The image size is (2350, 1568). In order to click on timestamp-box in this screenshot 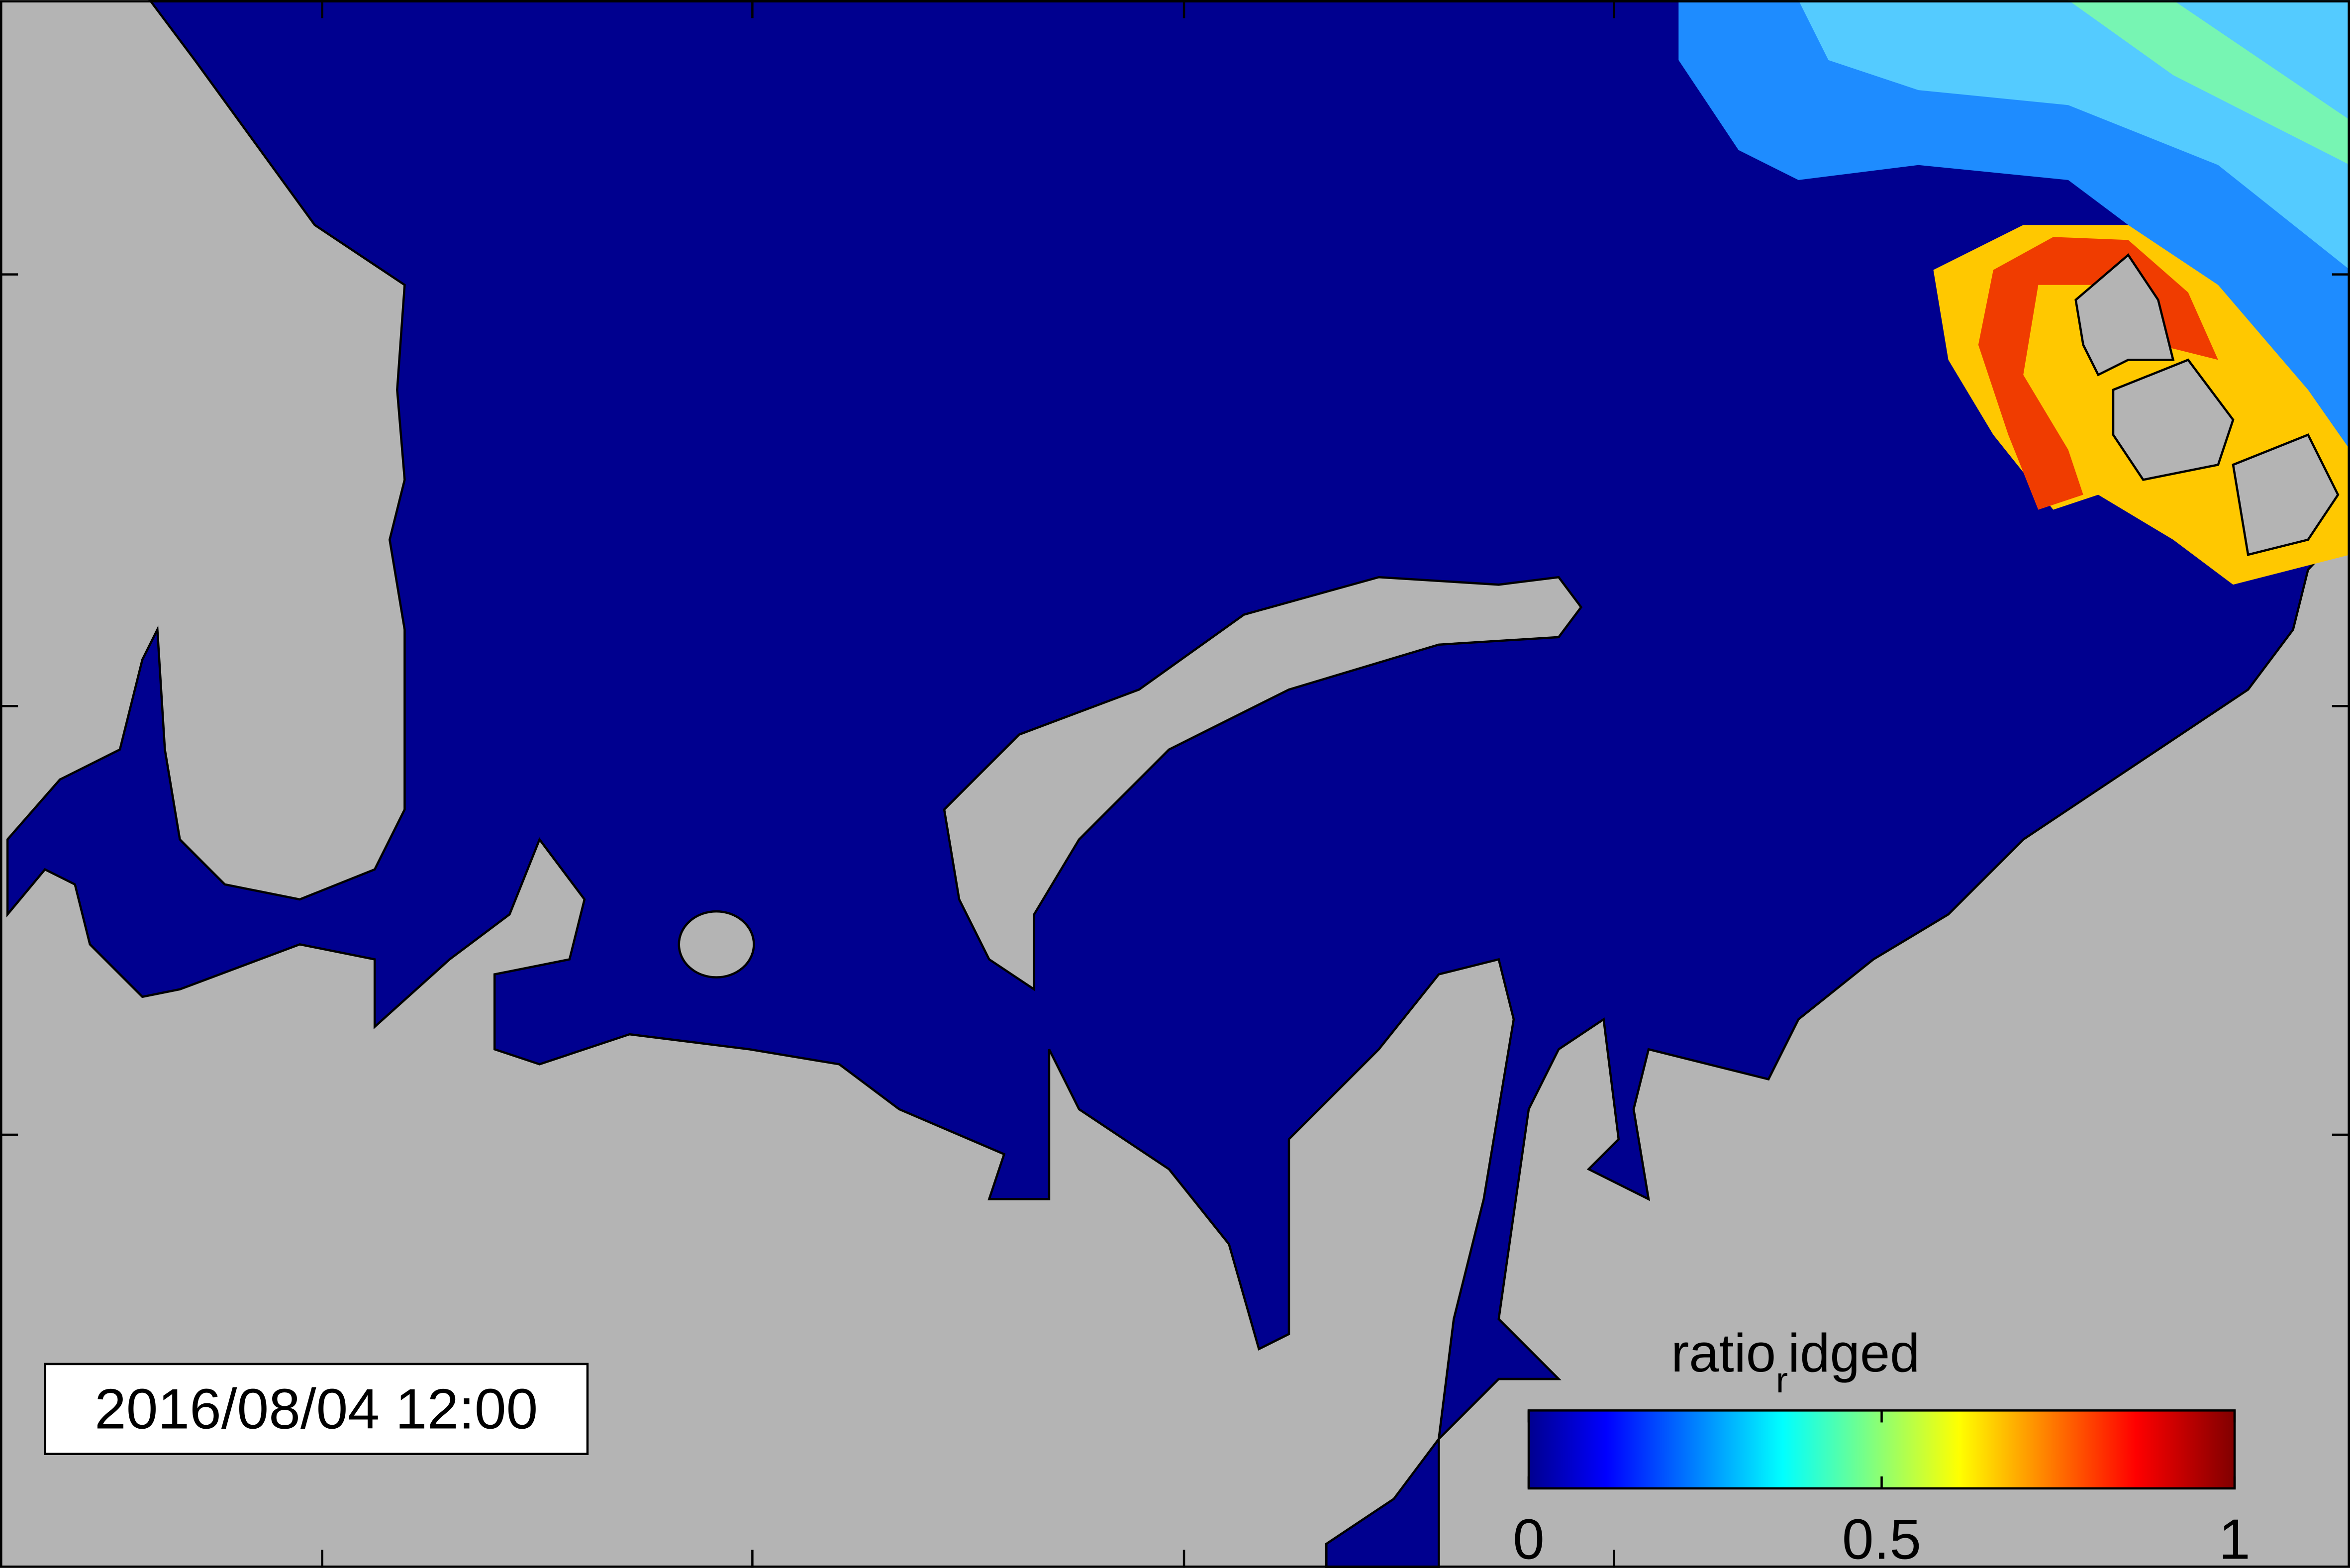, I will do `click(316, 1409)`.